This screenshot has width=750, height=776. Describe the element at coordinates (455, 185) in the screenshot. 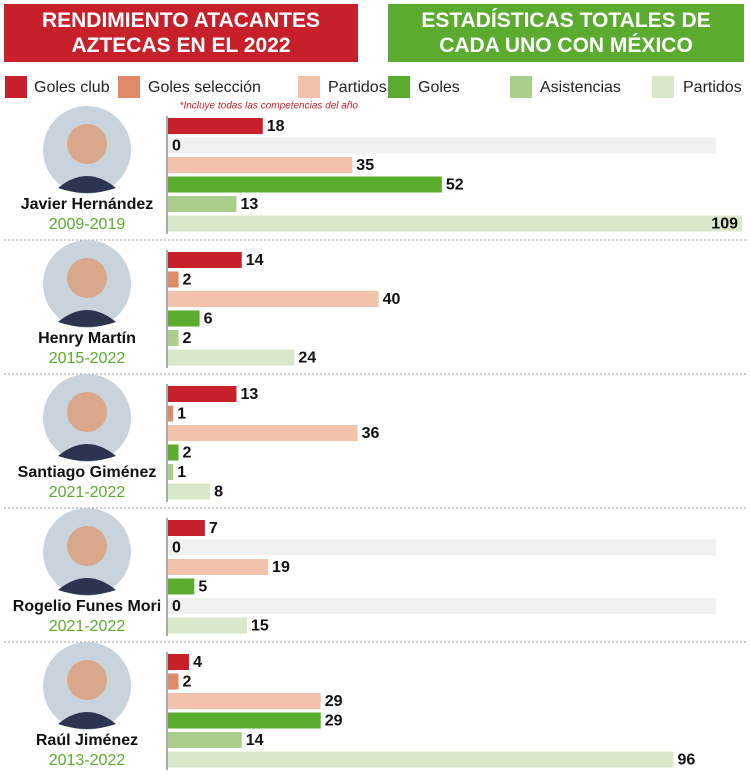

I see `value-label: 52` at that location.